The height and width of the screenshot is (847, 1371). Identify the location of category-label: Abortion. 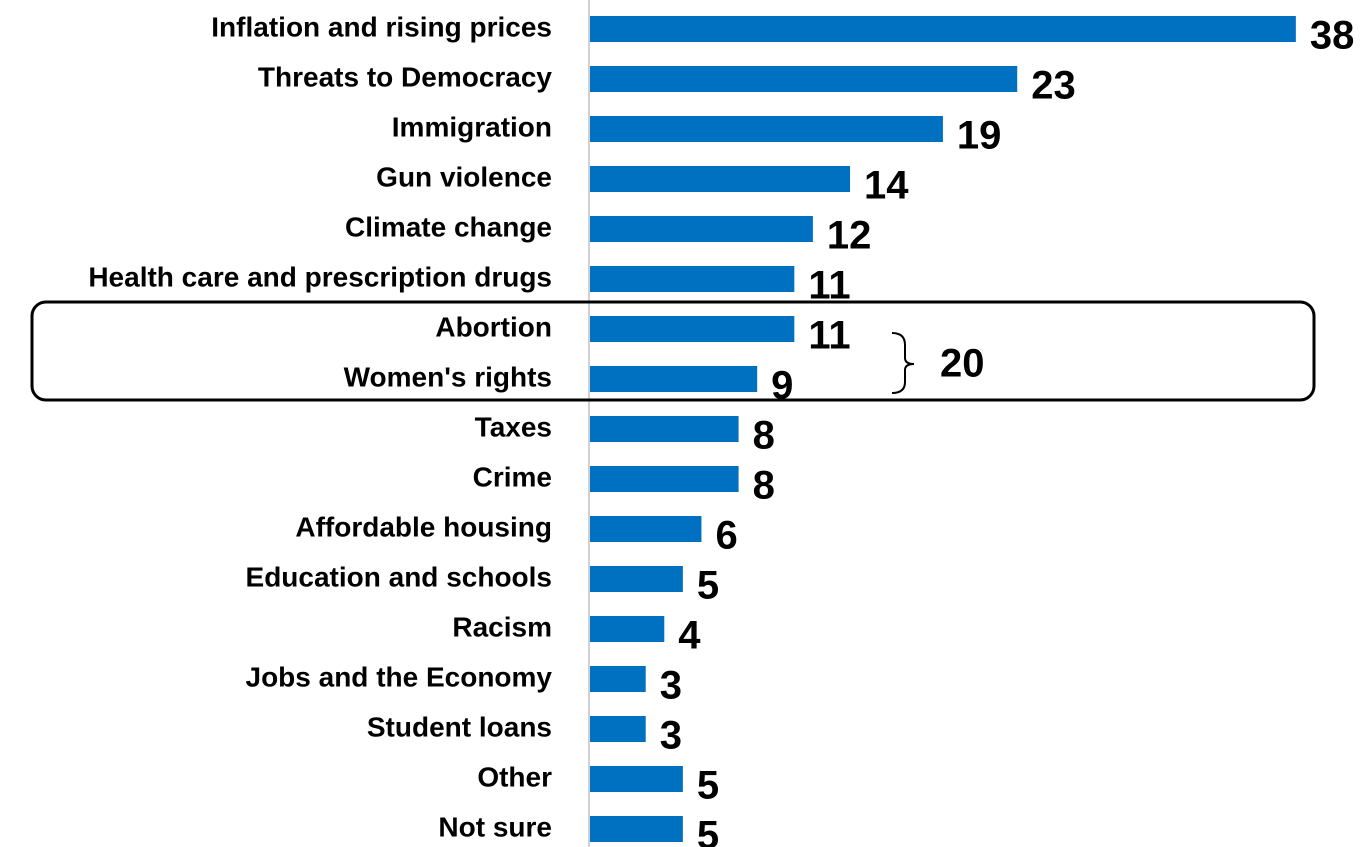
(493, 326).